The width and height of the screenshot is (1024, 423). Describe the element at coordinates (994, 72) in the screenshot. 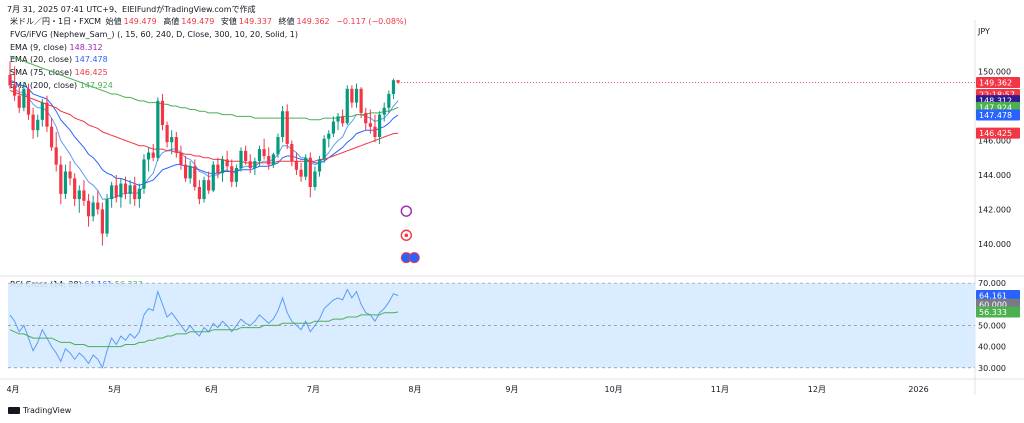

I see `price-tick-label-5: 150.000` at that location.